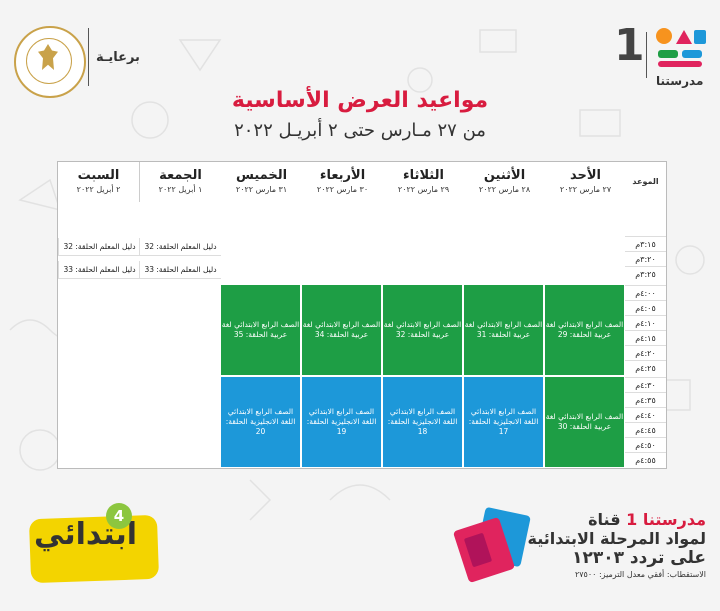 The width and height of the screenshot is (720, 611). I want to click on day-date: ٢٨ مارس ٢٠٢٢, so click(504, 189).